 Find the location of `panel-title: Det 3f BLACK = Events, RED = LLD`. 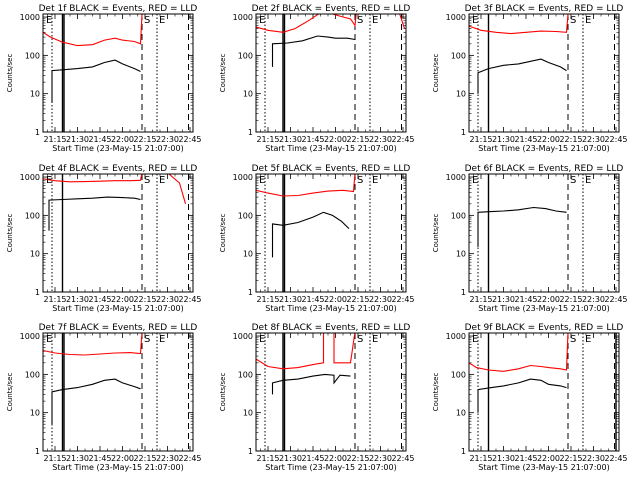

panel-title: Det 3f BLACK = Events, RED = LLD is located at coordinates (544, 9).